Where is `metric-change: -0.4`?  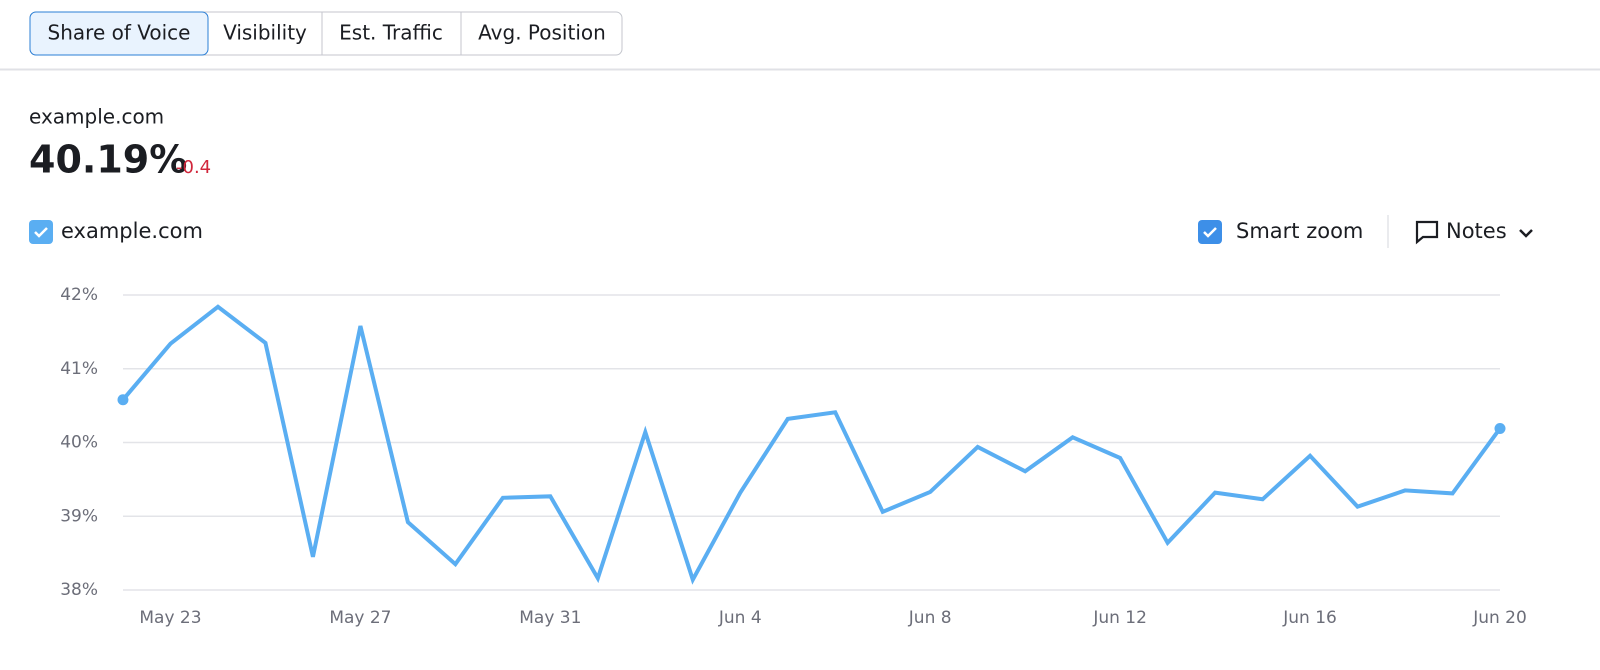 metric-change: -0.4 is located at coordinates (193, 167).